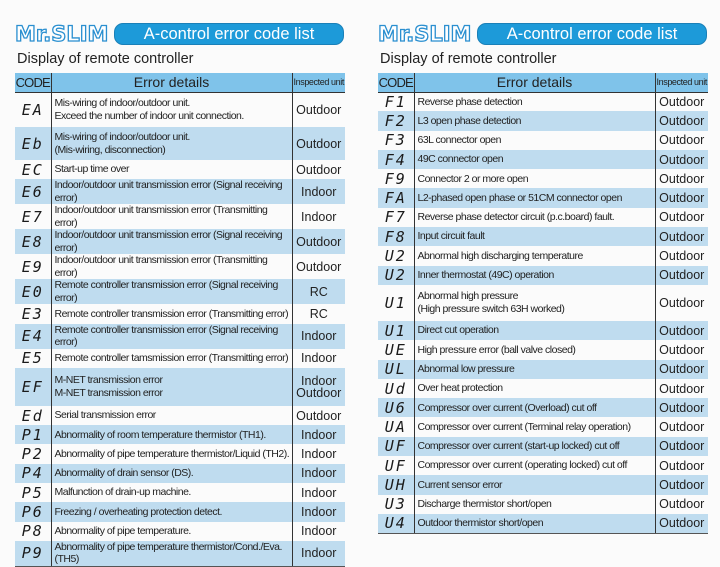 The image size is (720, 567). Describe the element at coordinates (33, 192) in the screenshot. I see `error-code: E6` at that location.